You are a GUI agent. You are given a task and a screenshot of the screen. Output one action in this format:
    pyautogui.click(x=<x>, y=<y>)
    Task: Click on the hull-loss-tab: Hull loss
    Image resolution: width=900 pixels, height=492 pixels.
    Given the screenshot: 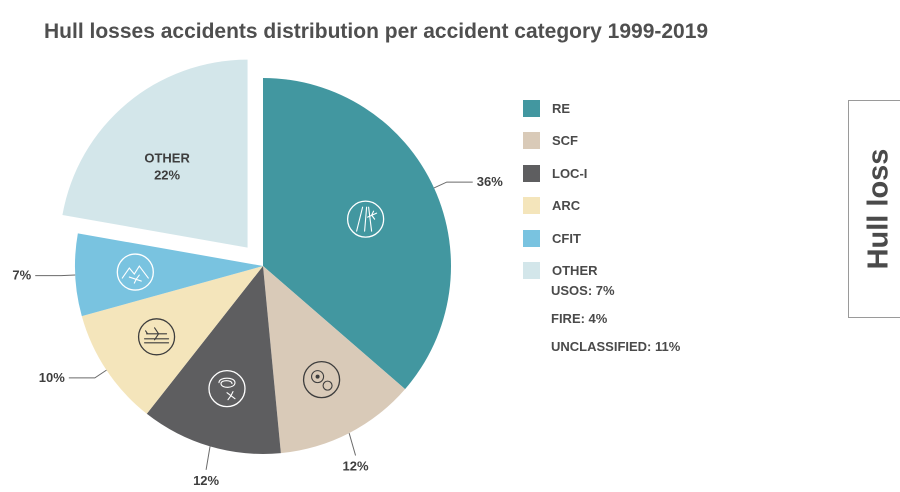 What is the action you would take?
    pyautogui.click(x=874, y=209)
    